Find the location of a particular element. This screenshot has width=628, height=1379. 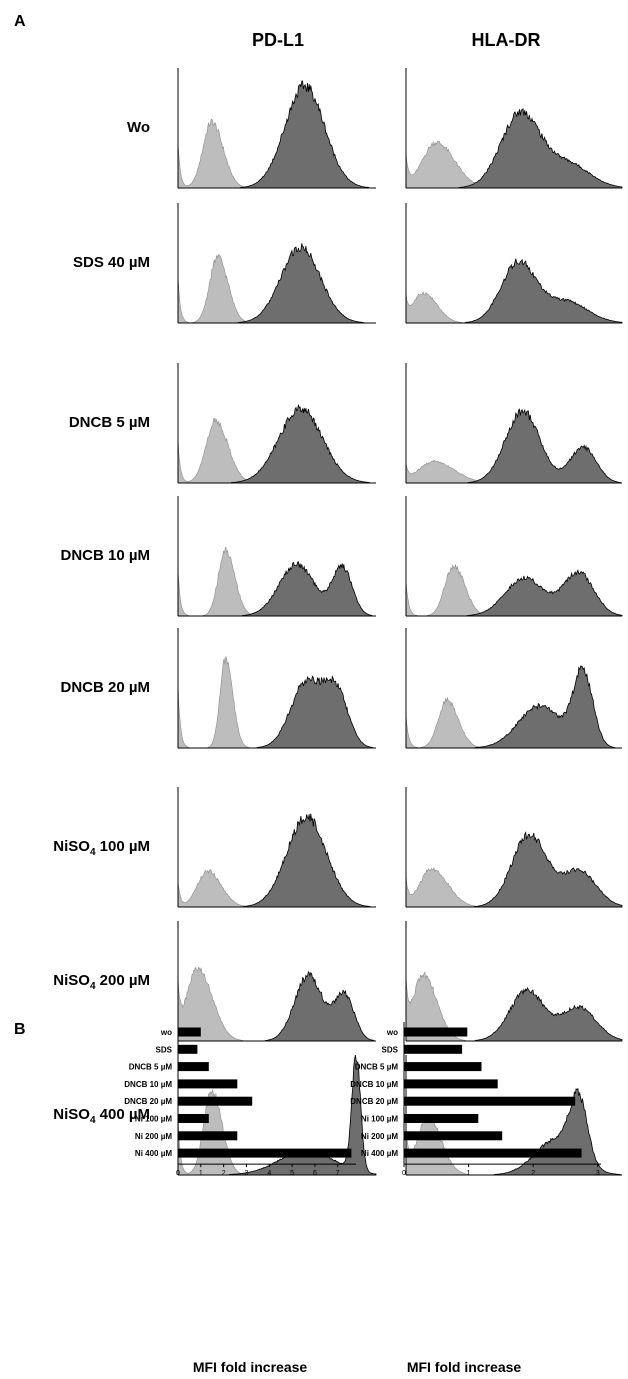

row-label: NiSO4 100 µM is located at coordinates (101, 848).